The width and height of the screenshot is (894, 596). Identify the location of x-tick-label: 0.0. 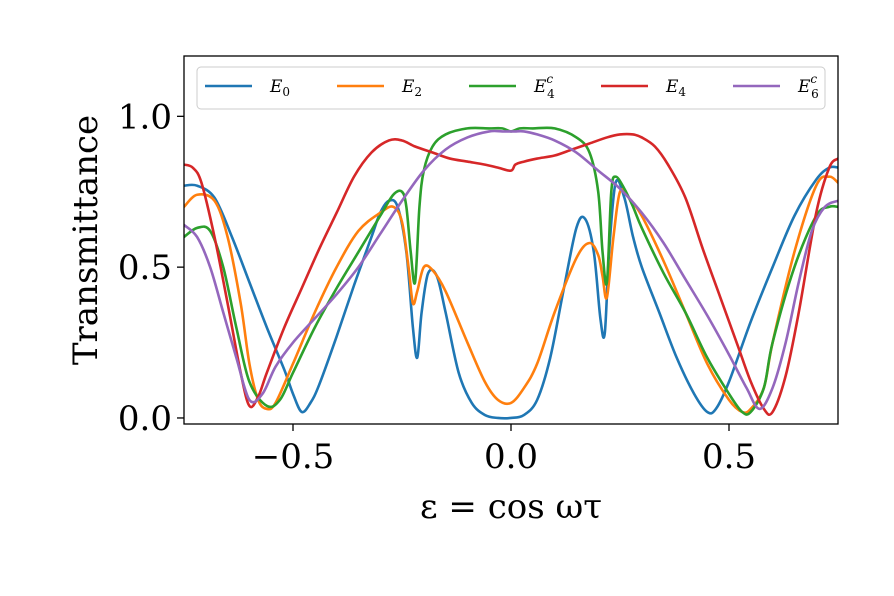
(511, 457).